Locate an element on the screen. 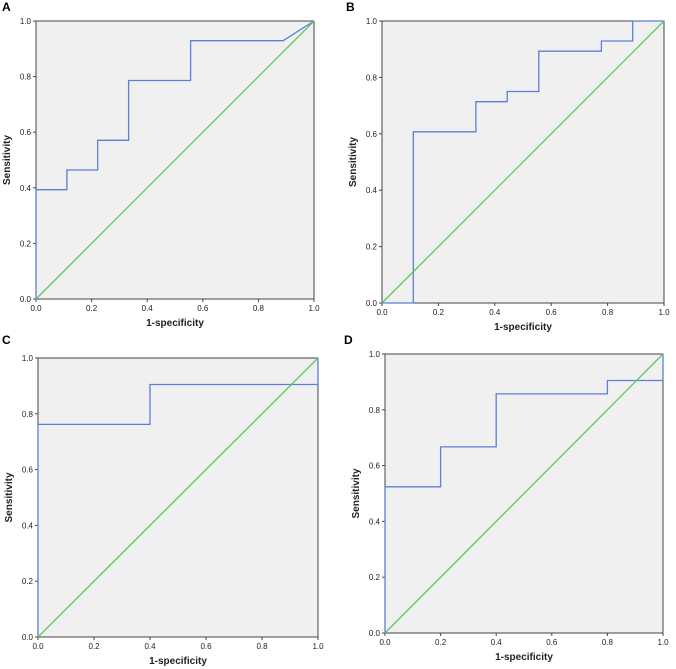 Image resolution: width=676 pixels, height=669 pixels. panel-label: C is located at coordinates (6, 340).